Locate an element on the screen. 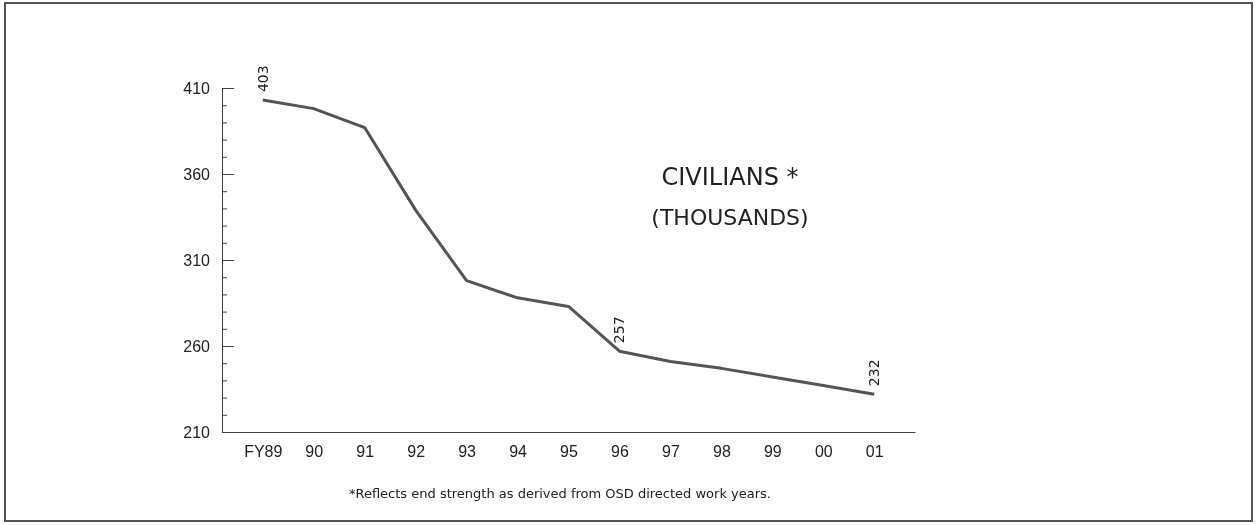  x-tick-label: FY89 is located at coordinates (263, 452).